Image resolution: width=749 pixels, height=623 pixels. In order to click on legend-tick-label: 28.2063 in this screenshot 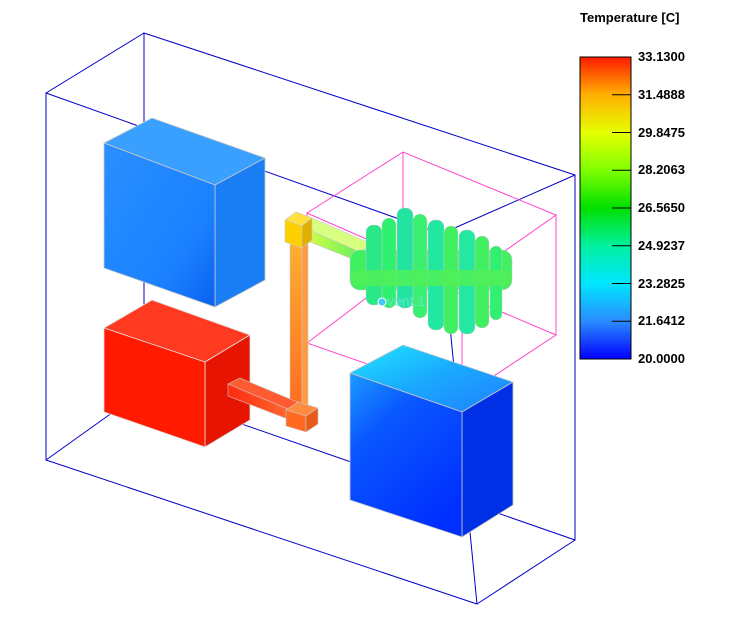, I will do `click(661, 169)`.